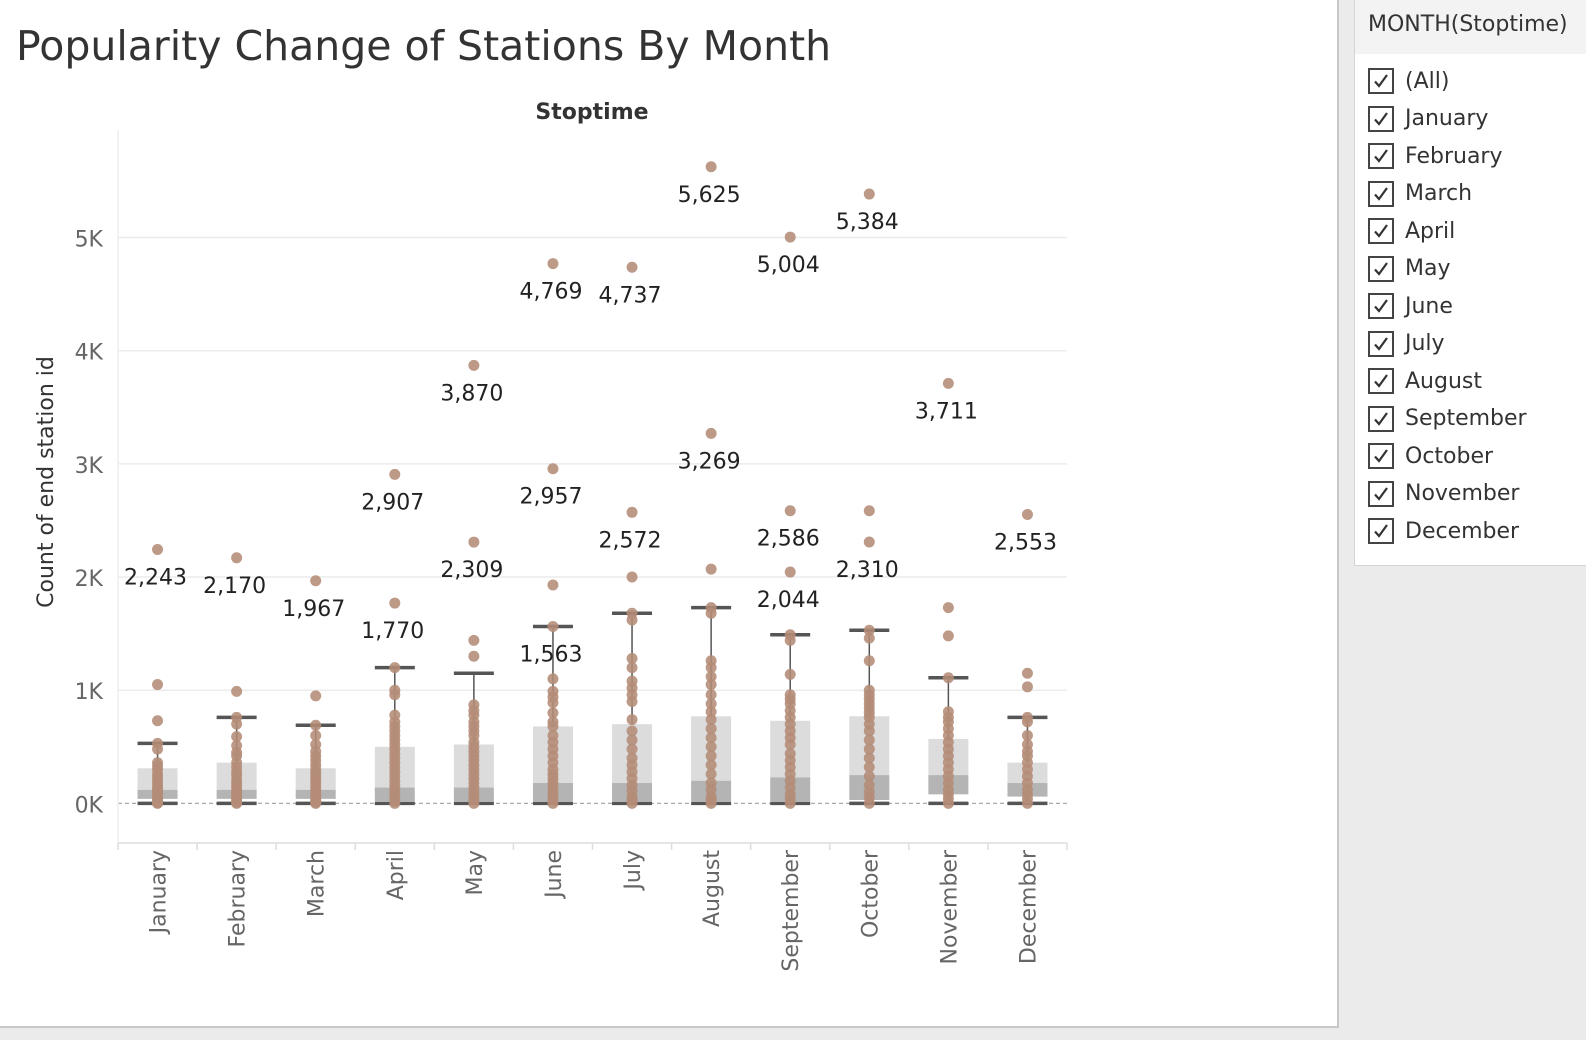  I want to click on filter-title-band, so click(1470, 27).